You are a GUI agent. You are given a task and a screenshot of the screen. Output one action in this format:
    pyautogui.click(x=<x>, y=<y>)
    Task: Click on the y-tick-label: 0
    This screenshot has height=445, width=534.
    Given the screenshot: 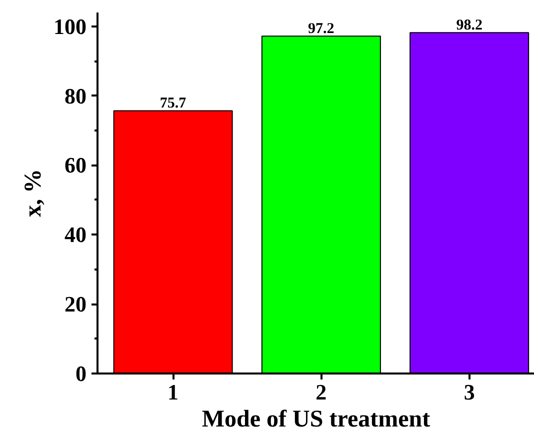 What is the action you would take?
    pyautogui.click(x=81, y=373)
    